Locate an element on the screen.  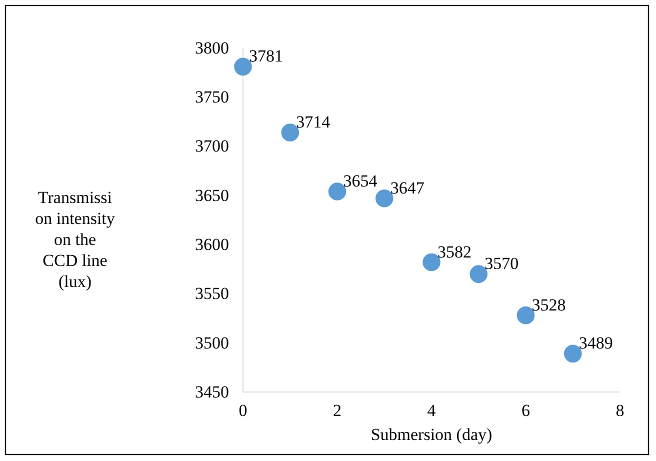
y-tick-label: 3450 is located at coordinates (212, 392).